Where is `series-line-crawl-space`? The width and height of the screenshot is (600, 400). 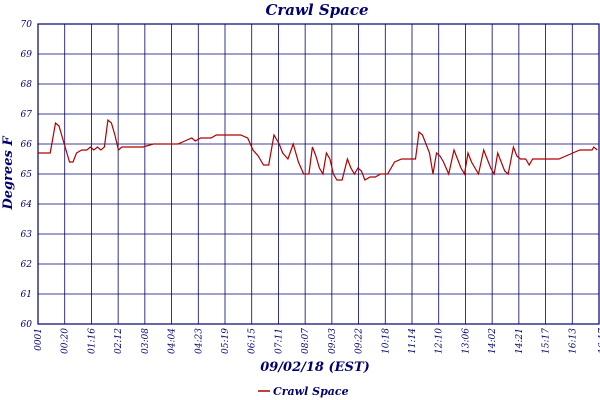
series-line-crawl-space is located at coordinates (318, 149).